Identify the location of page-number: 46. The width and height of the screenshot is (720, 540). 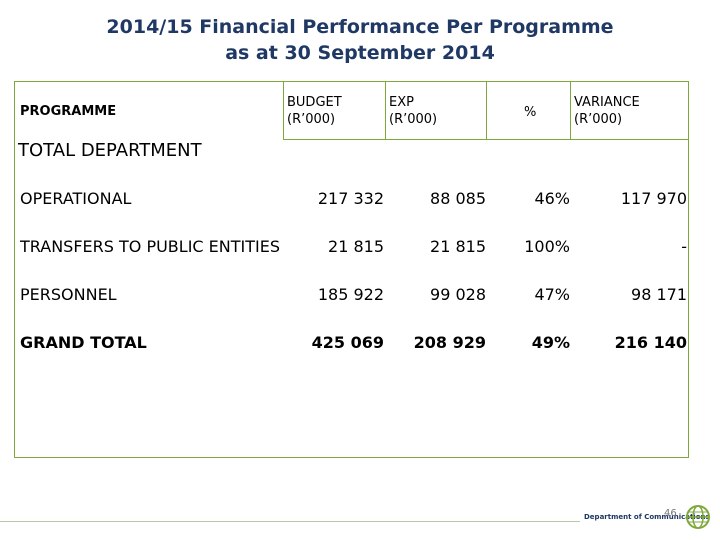
(670, 513).